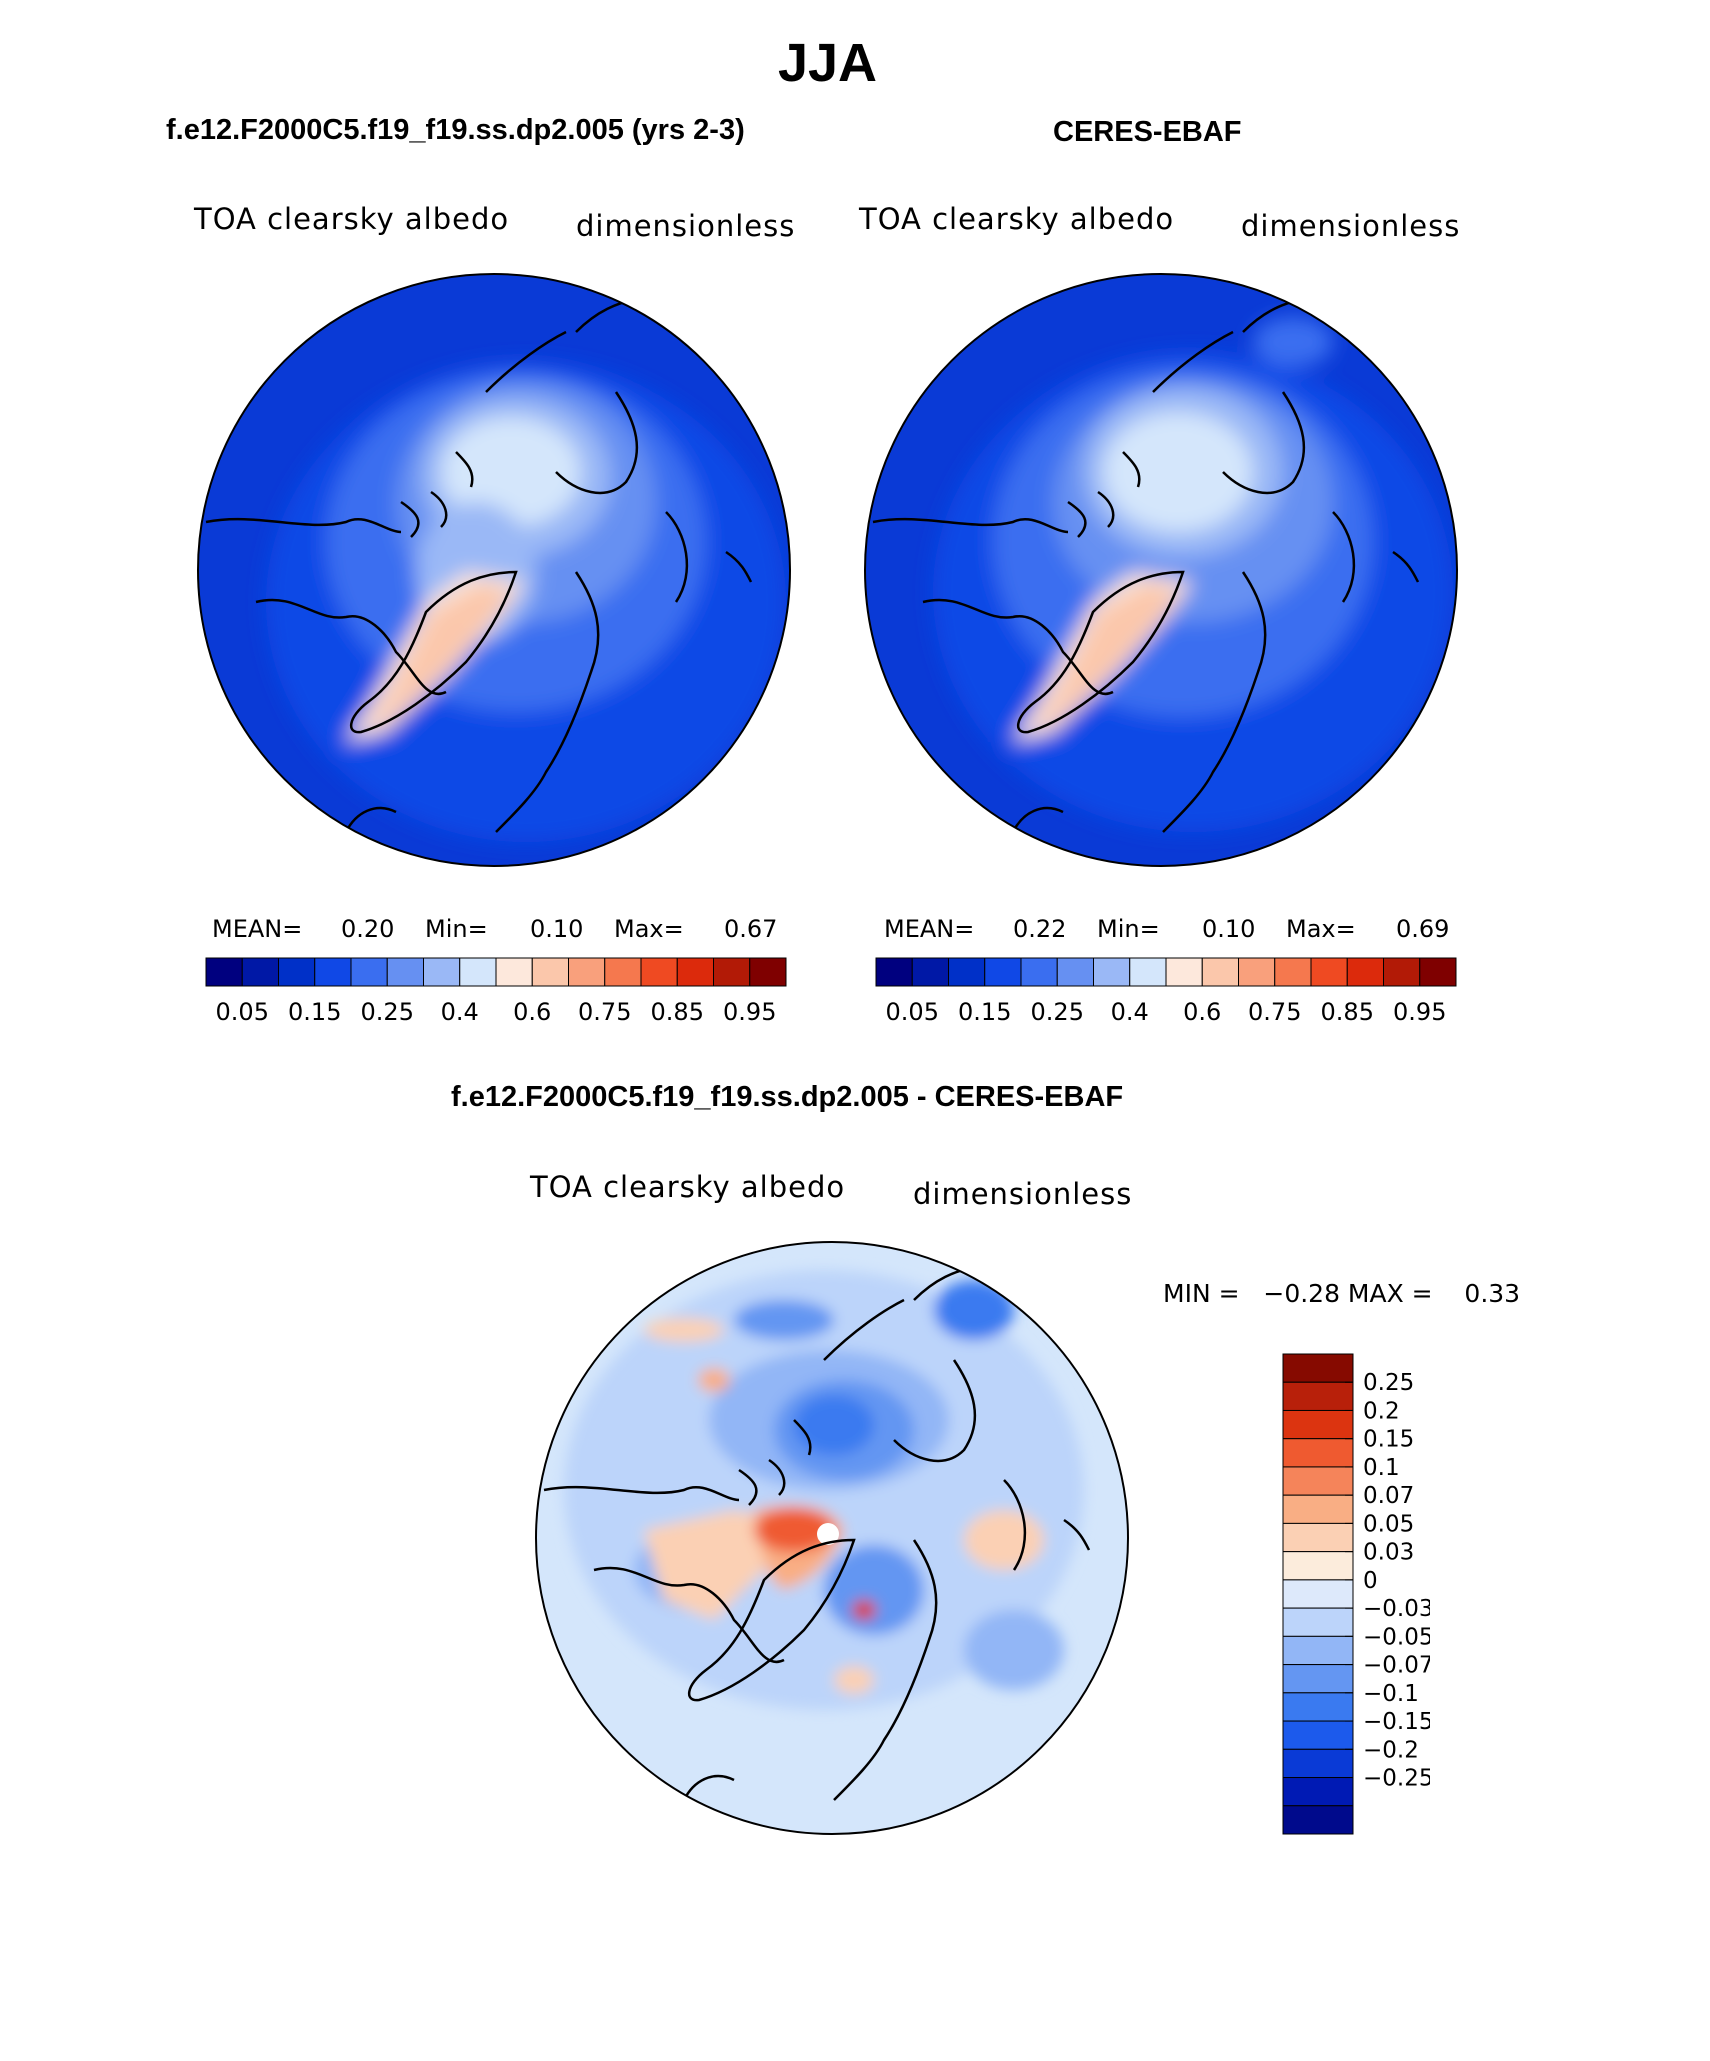 This screenshot has height=2061, width=1710. What do you see at coordinates (1388, 1496) in the screenshot?
I see `diff-colorbar-tick-label: 0.07` at bounding box center [1388, 1496].